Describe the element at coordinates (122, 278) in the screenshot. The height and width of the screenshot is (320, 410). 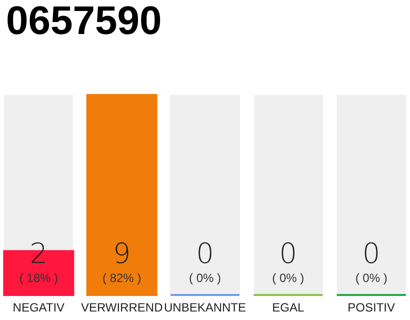
I see `data-label: ( 82% )` at that location.